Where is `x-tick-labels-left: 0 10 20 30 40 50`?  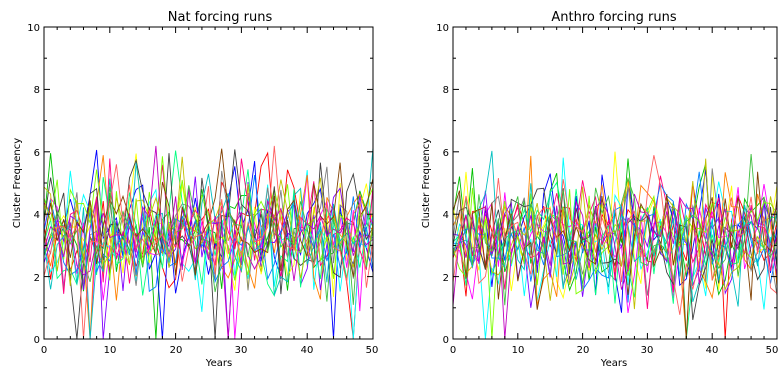
x-tick-labels-left: 0 10 20 30 40 50 is located at coordinates (210, 350).